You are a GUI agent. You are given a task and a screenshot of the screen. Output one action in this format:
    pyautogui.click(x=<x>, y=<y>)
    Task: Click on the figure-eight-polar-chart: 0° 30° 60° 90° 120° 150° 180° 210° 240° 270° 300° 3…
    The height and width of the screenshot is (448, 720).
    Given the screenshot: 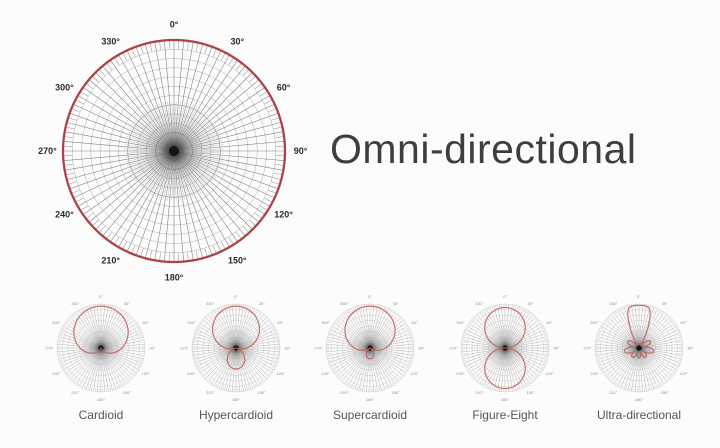 What is the action you would take?
    pyautogui.click(x=504, y=348)
    